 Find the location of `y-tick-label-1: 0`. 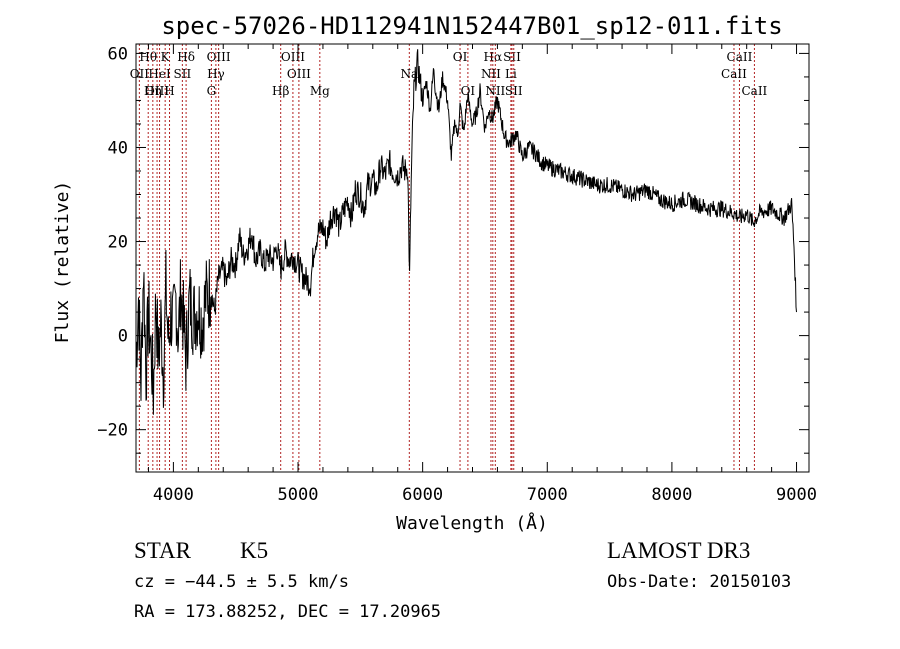

y-tick-label-1: 0 is located at coordinates (123, 337).